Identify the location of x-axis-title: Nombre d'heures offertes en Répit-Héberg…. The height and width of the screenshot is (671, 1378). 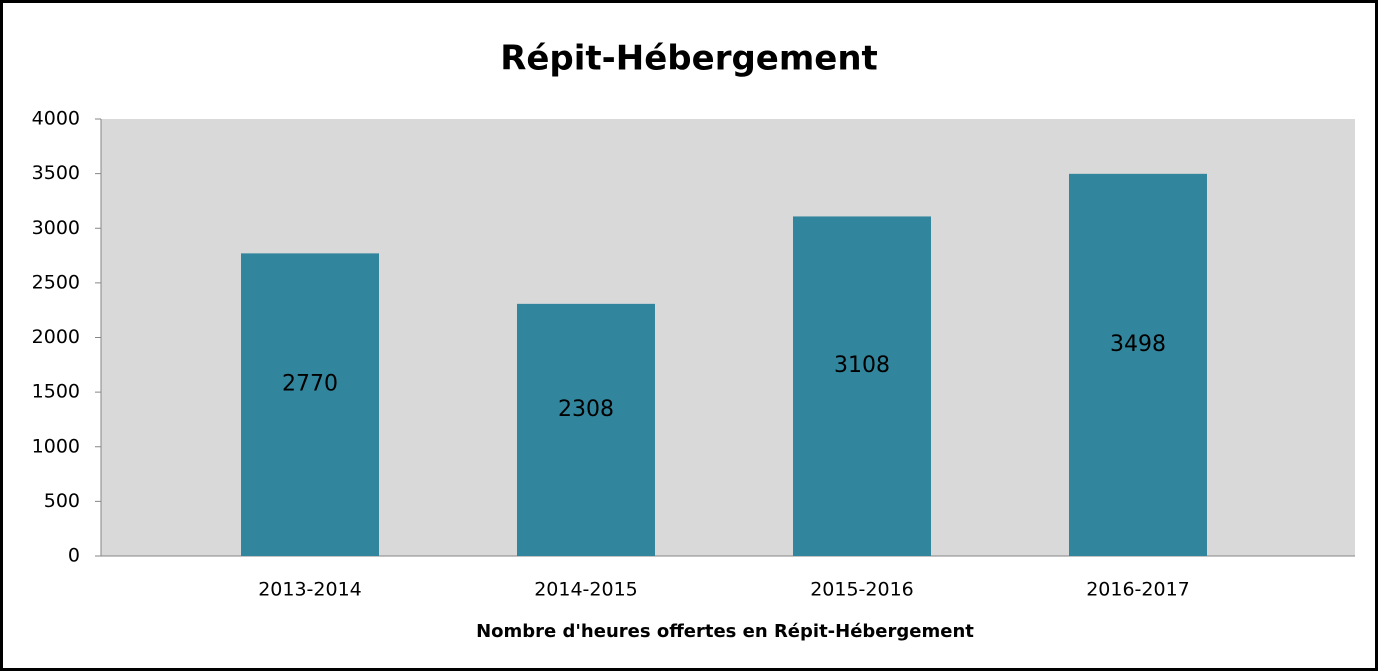
(725, 631).